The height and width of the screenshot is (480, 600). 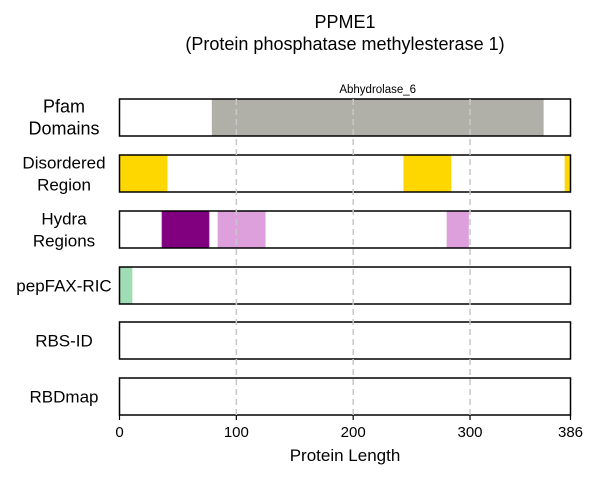 I want to click on track-label: Regions, so click(x=64, y=241).